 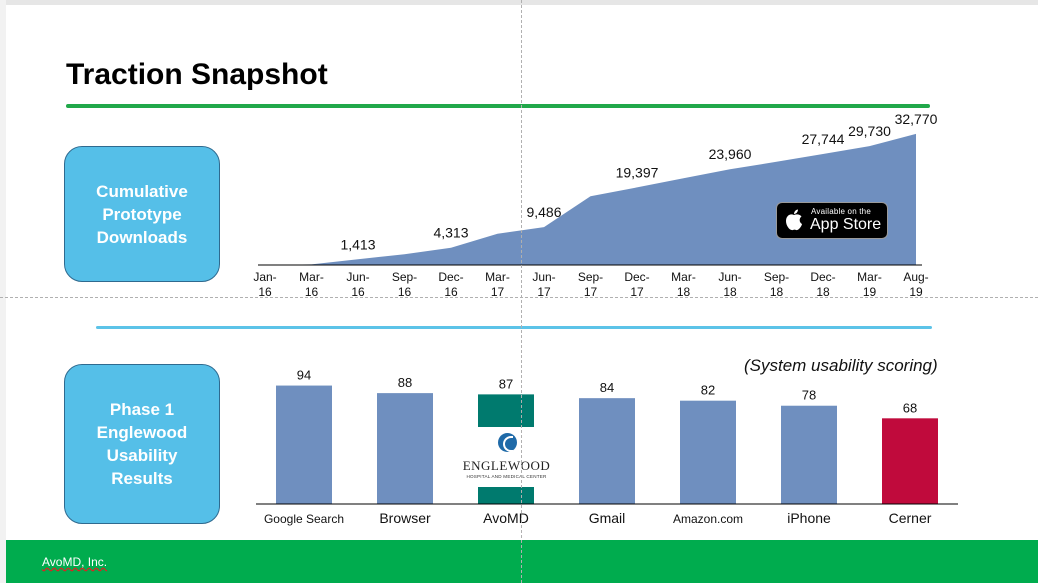 I want to click on data-label: 27,744, so click(x=823, y=139).